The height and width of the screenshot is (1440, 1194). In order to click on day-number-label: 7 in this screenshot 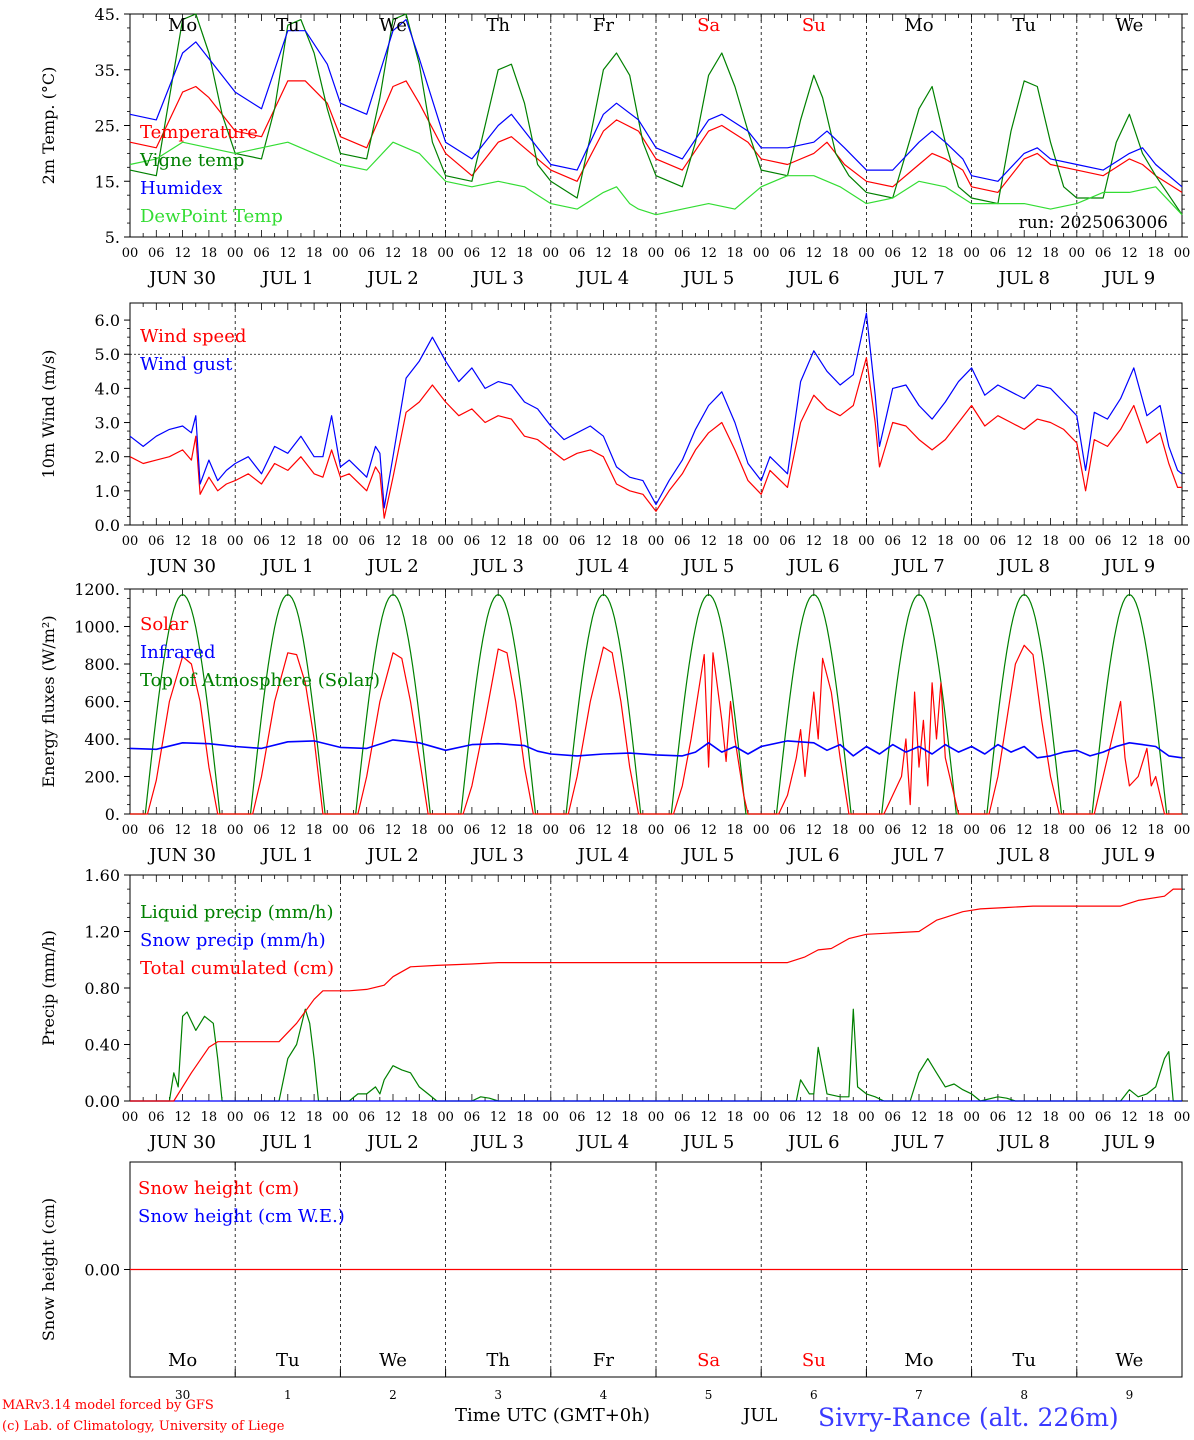, I will do `click(919, 1395)`.